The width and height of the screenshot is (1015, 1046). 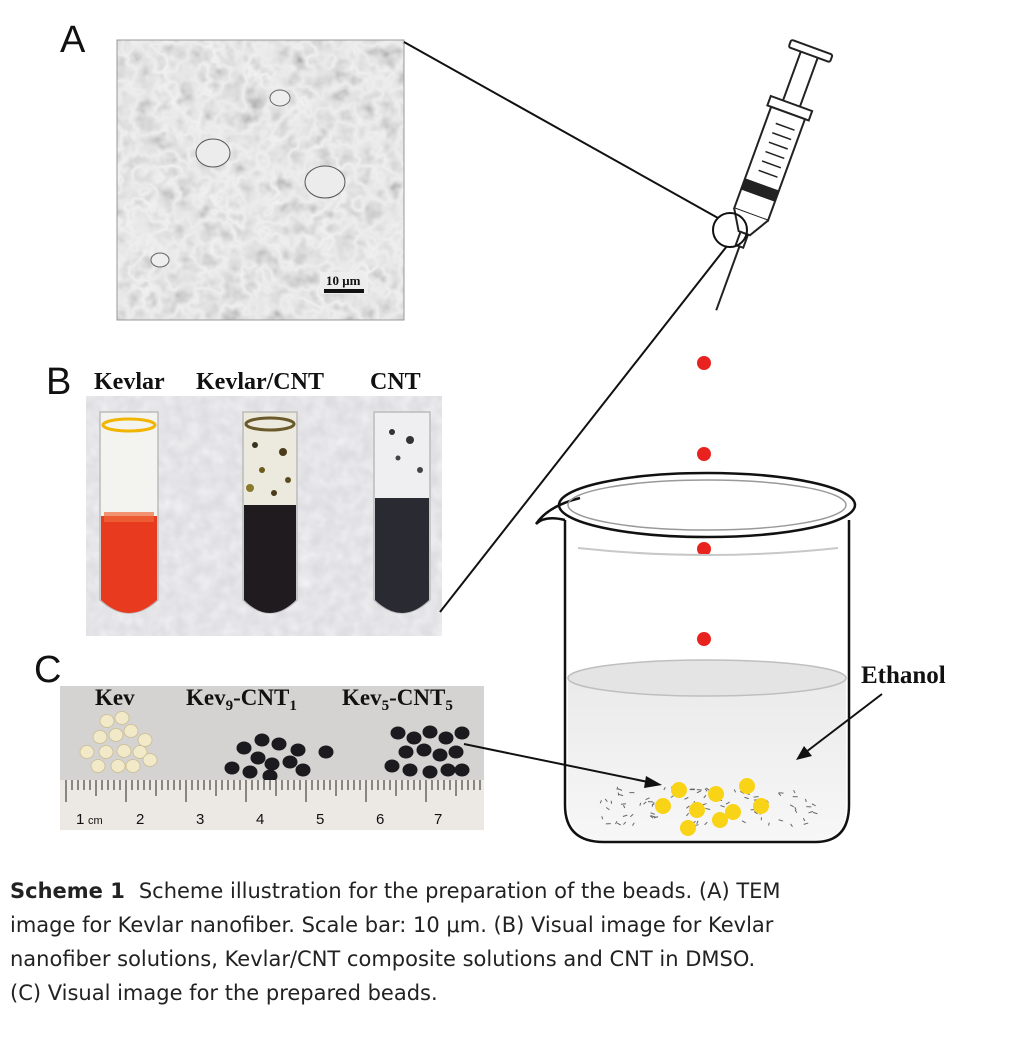 What do you see at coordinates (80, 819) in the screenshot?
I see `ruler-num-1: 1` at bounding box center [80, 819].